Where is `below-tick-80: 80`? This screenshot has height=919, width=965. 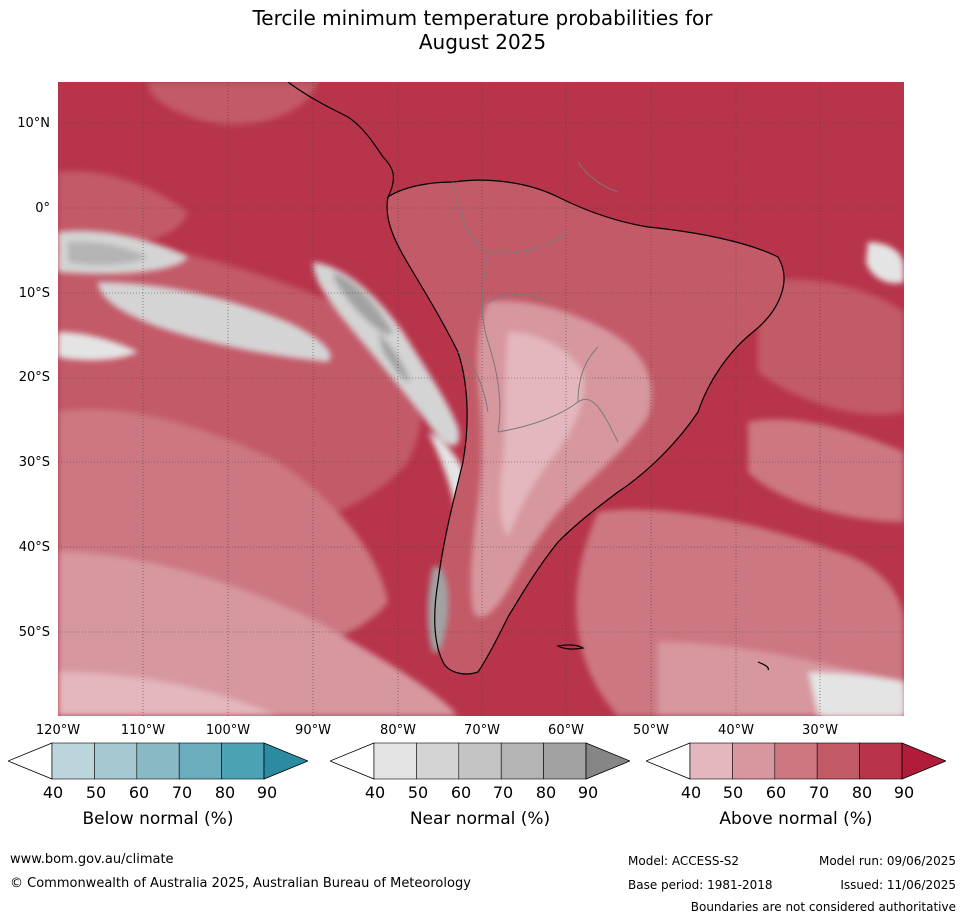
below-tick-80: 80 is located at coordinates (225, 792).